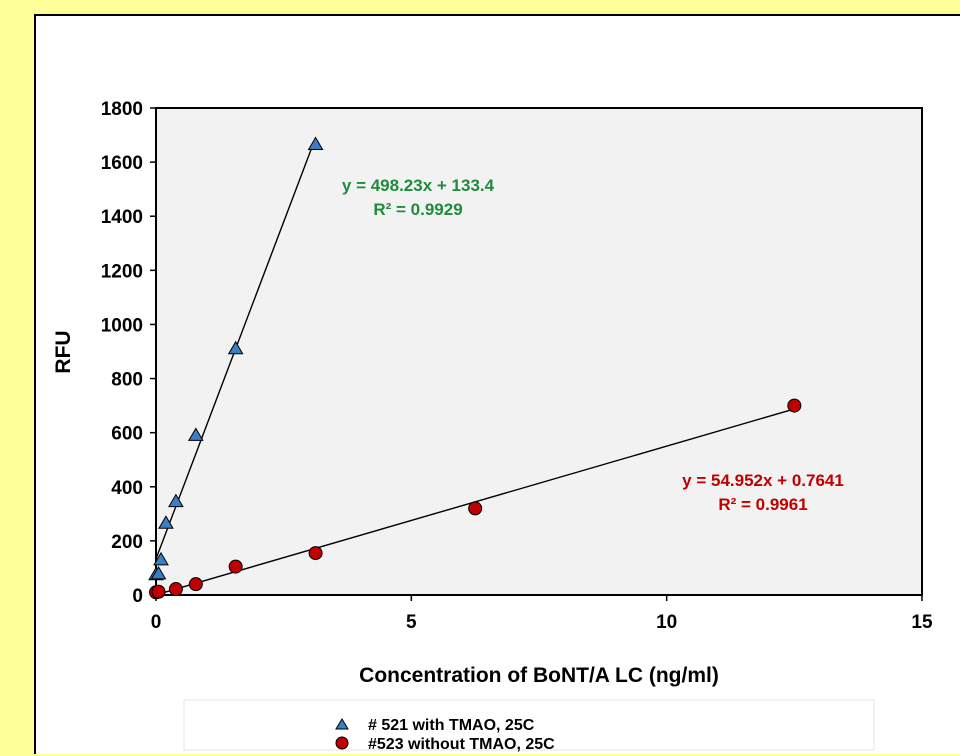 The image size is (960, 756). Describe the element at coordinates (461, 744) in the screenshot. I see `legend-entry-2: #523 without TMAO, 25C` at that location.